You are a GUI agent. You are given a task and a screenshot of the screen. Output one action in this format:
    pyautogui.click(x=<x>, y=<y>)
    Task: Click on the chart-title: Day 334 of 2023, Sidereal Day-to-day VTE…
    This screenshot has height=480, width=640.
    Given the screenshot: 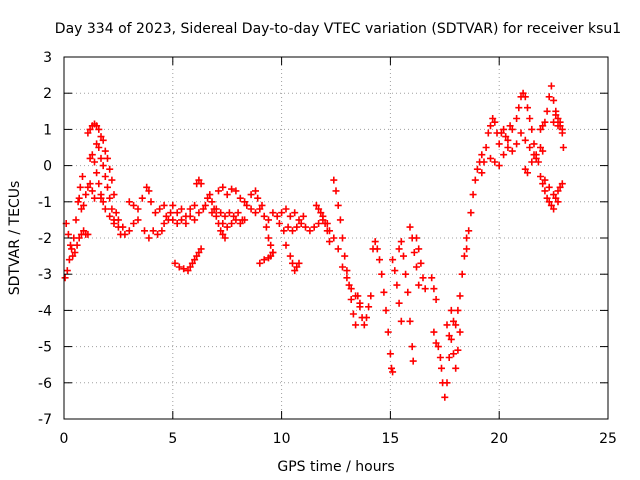 What is the action you would take?
    pyautogui.click(x=338, y=29)
    